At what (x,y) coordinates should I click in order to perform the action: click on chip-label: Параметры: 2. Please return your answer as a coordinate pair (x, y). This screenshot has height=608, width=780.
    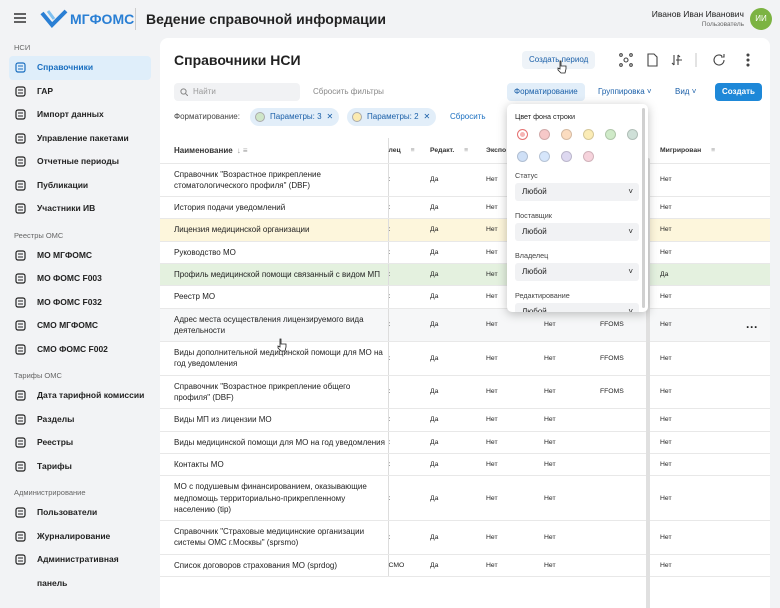
    Looking at the image, I should click on (393, 116).